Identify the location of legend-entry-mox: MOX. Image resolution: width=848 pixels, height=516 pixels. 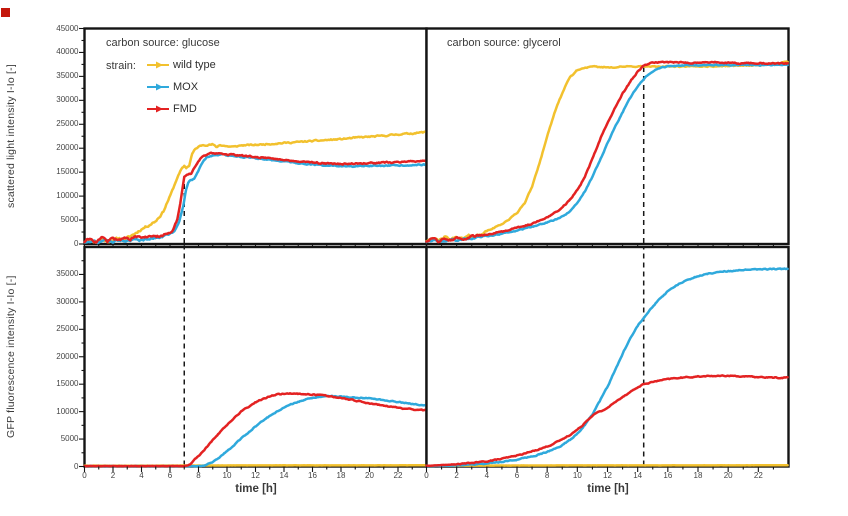
(181, 87).